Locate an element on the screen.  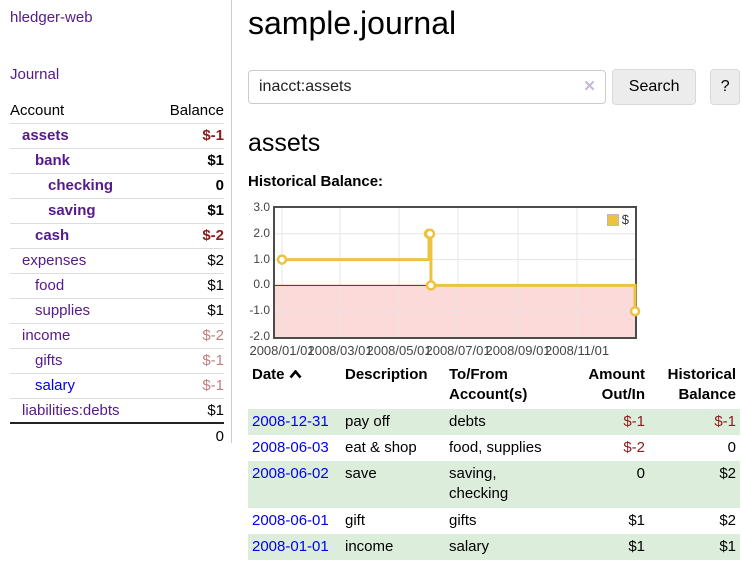
accounts-table-header: Account Balance is located at coordinates (117, 111).